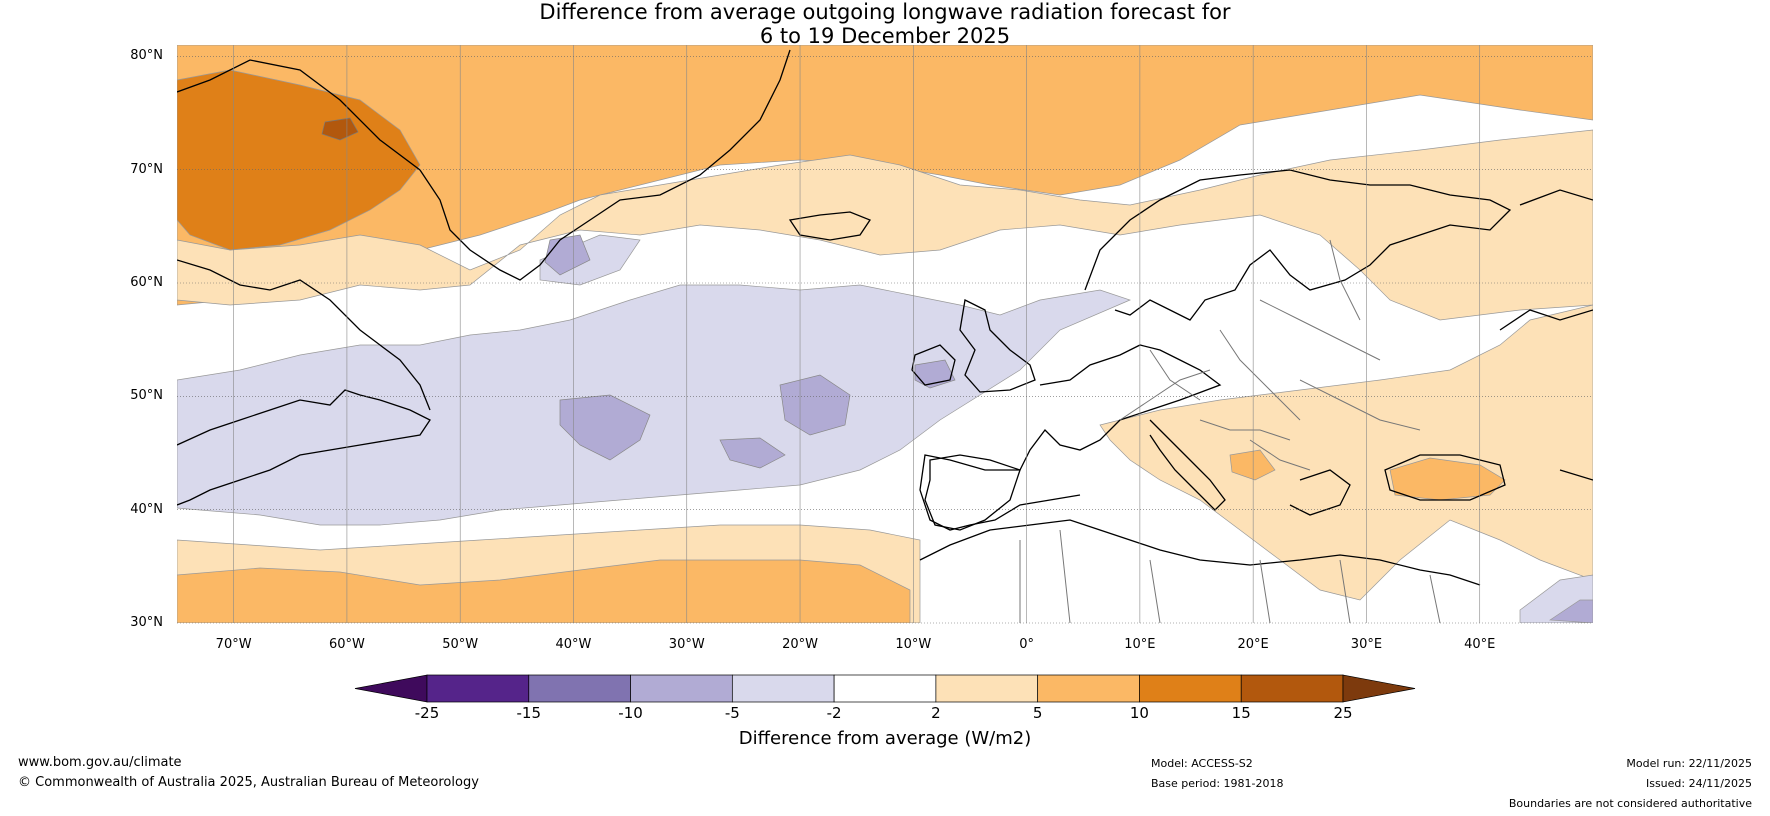 The width and height of the screenshot is (1770, 816). Describe the element at coordinates (1200, 552) in the screenshot. I see `coastline-africa` at that location.